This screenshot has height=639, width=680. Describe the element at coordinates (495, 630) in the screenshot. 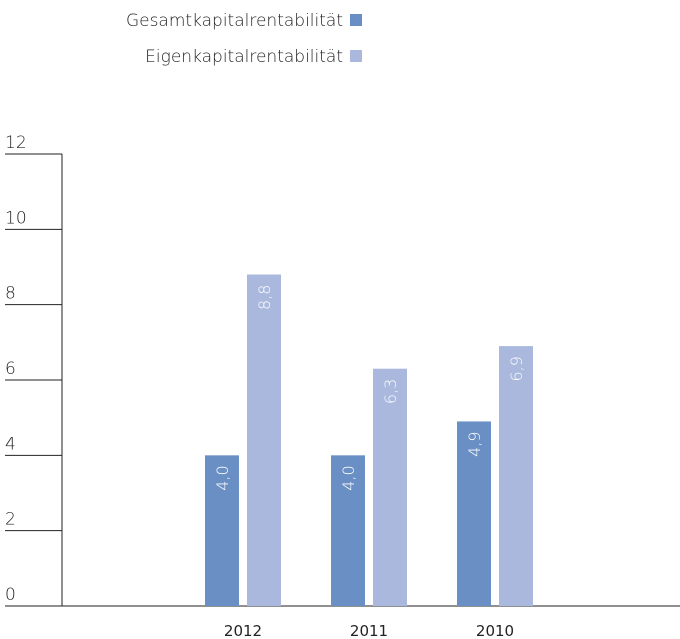

I see `x-tick-label: 2010` at that location.